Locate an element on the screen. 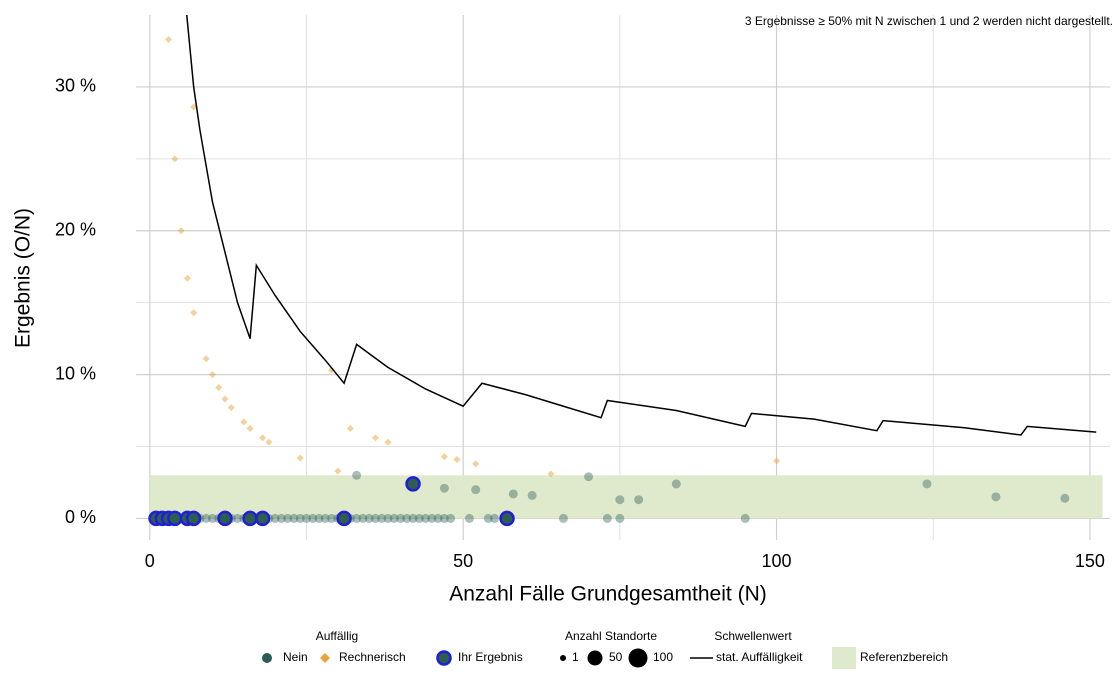 The width and height of the screenshot is (1117, 676). y-tick-label: 0 % is located at coordinates (80, 517).